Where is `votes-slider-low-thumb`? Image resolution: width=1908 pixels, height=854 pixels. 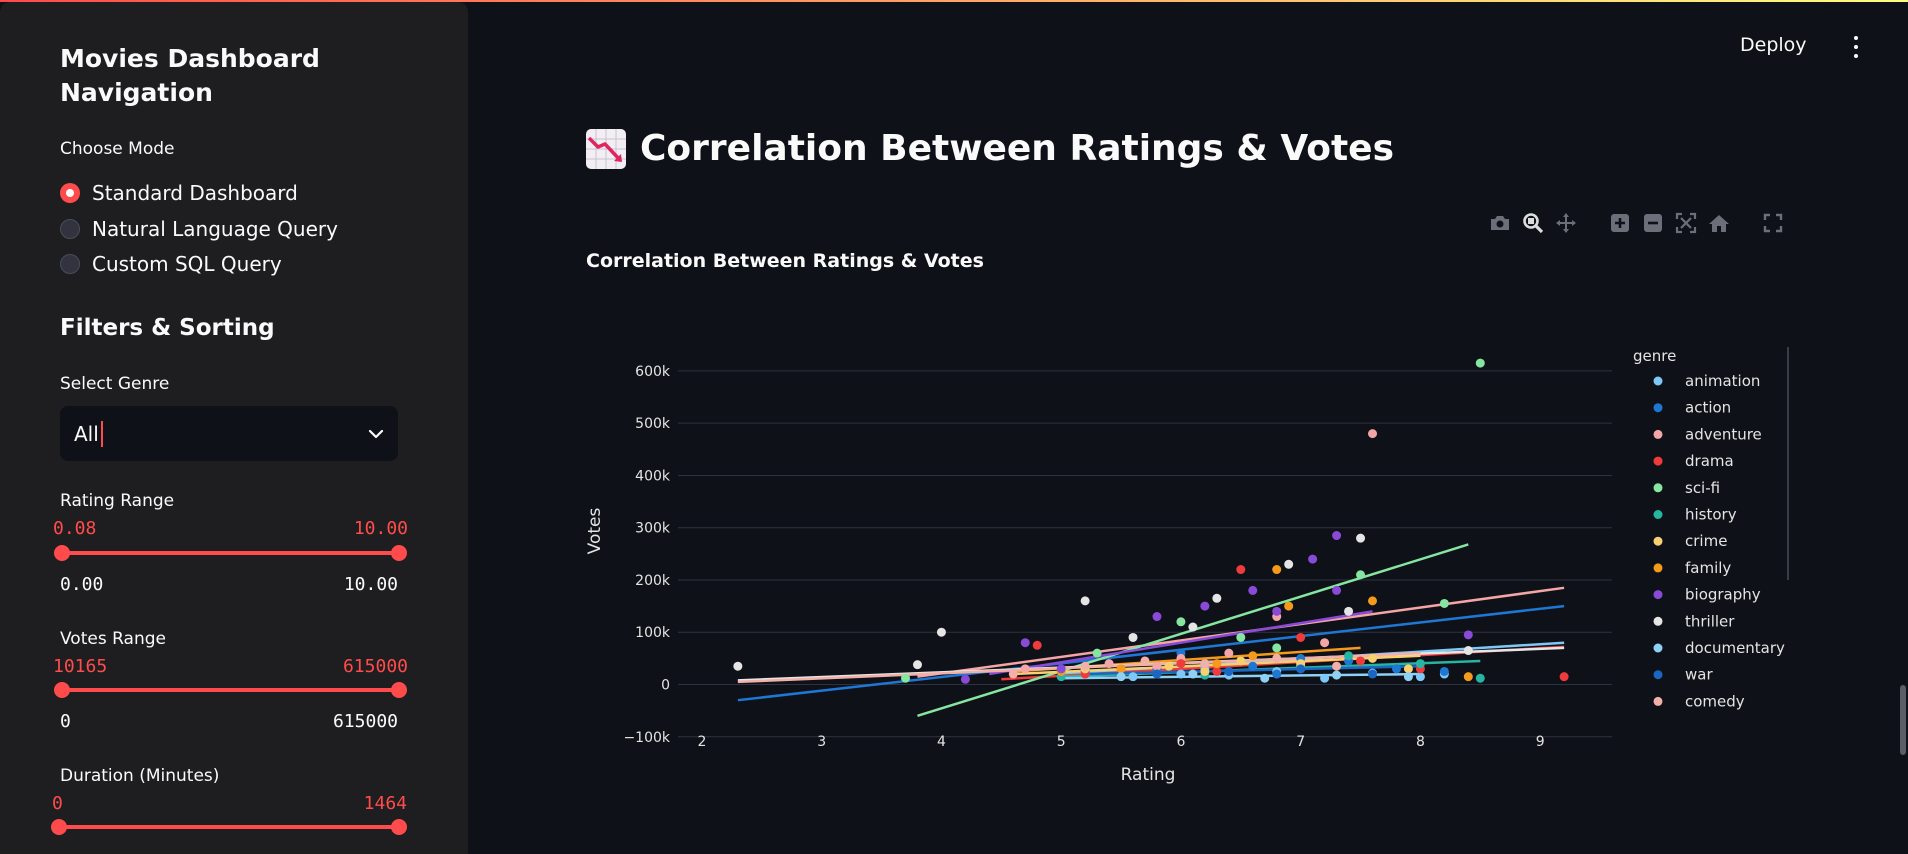
votes-slider-low-thumb is located at coordinates (62, 690).